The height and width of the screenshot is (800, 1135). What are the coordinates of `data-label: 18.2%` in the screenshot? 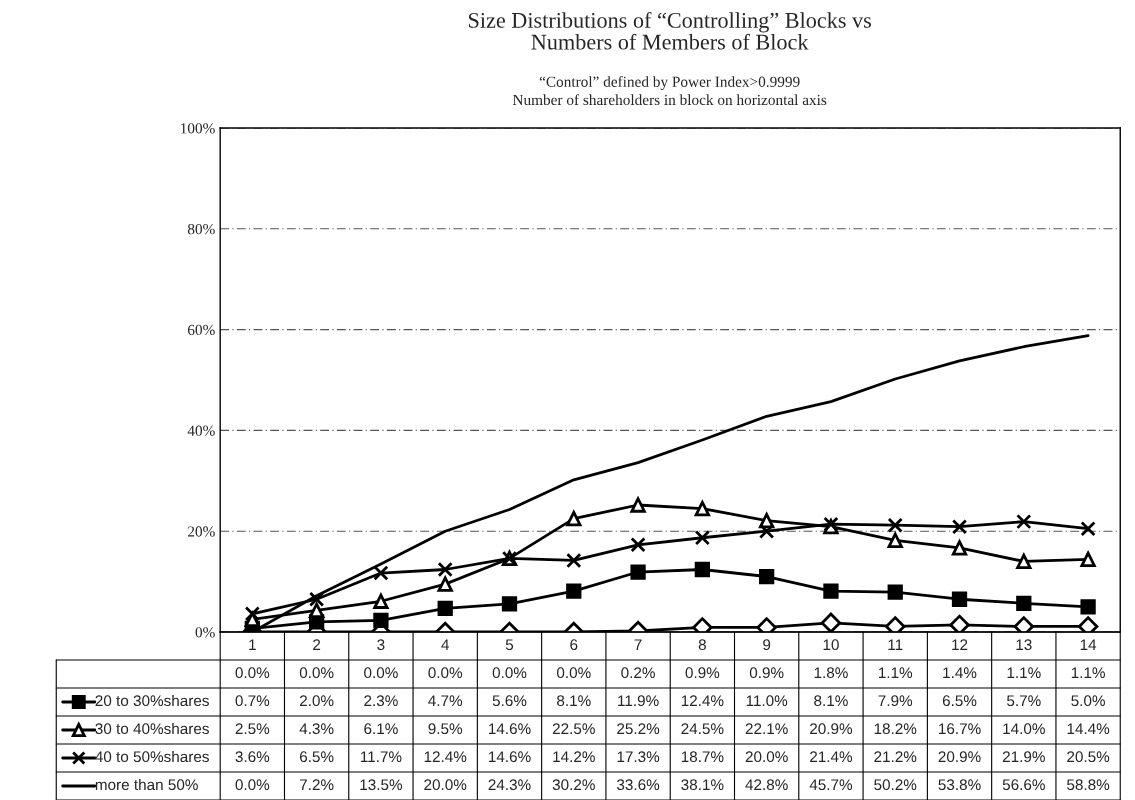 It's located at (895, 729).